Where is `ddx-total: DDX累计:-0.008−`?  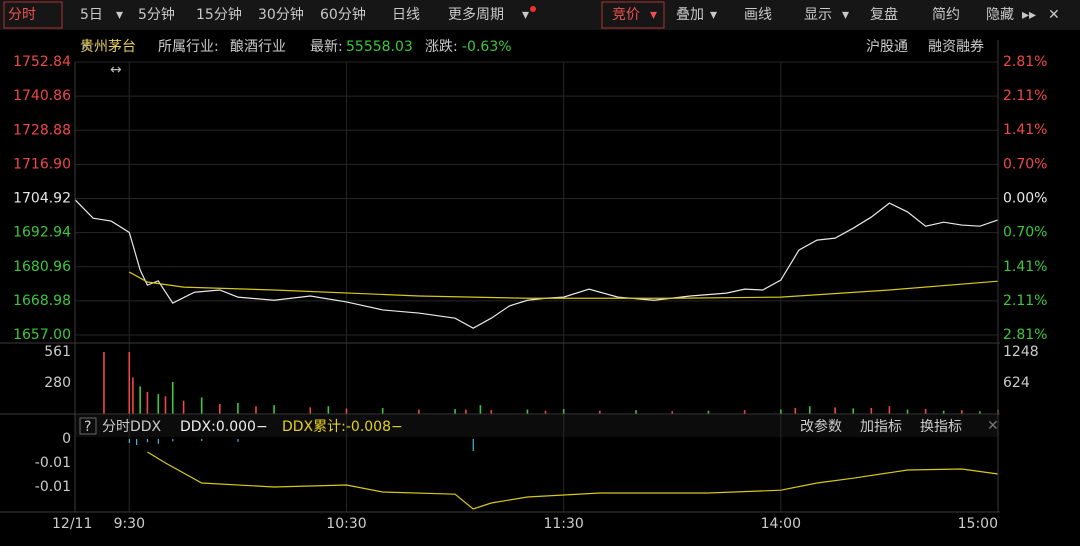
ddx-total: DDX累计:-0.008− is located at coordinates (342, 427).